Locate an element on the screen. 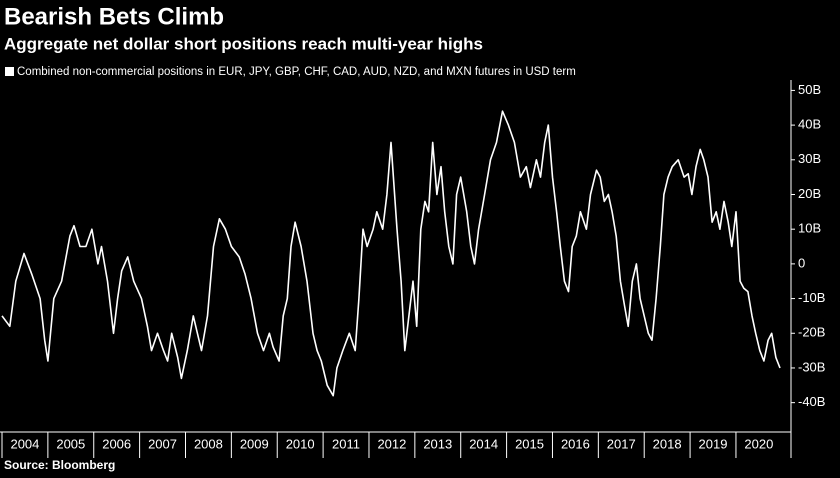 Image resolution: width=840 pixels, height=478 pixels. x-tick-label: 2005 is located at coordinates (70, 443).